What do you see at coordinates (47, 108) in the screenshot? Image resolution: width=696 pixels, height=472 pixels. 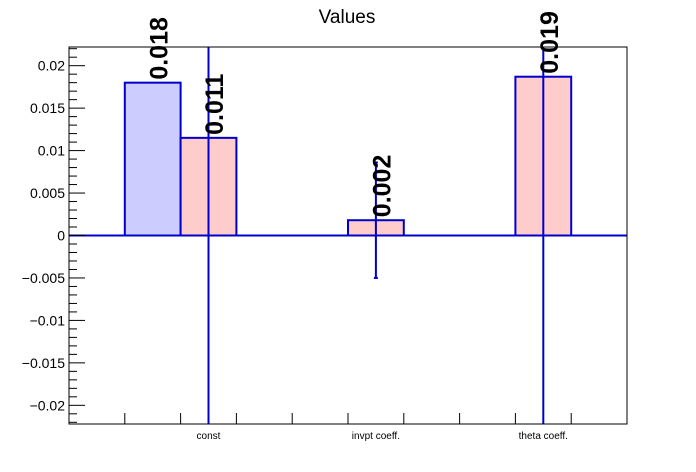 I see `y-tick-label: 0.015` at bounding box center [47, 108].